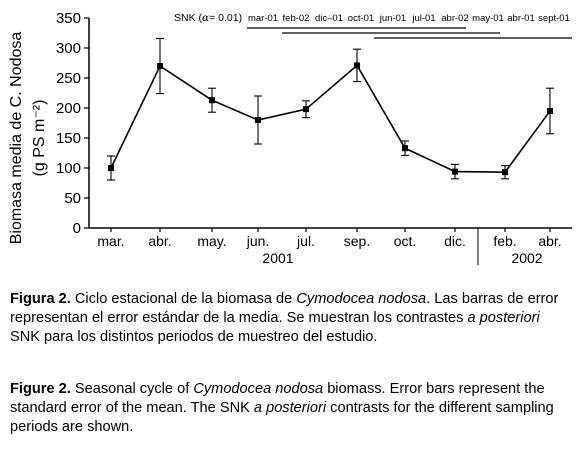 This screenshot has height=455, width=580. Describe the element at coordinates (520, 18) in the screenshot. I see `snk-group-label: abr-01` at that location.